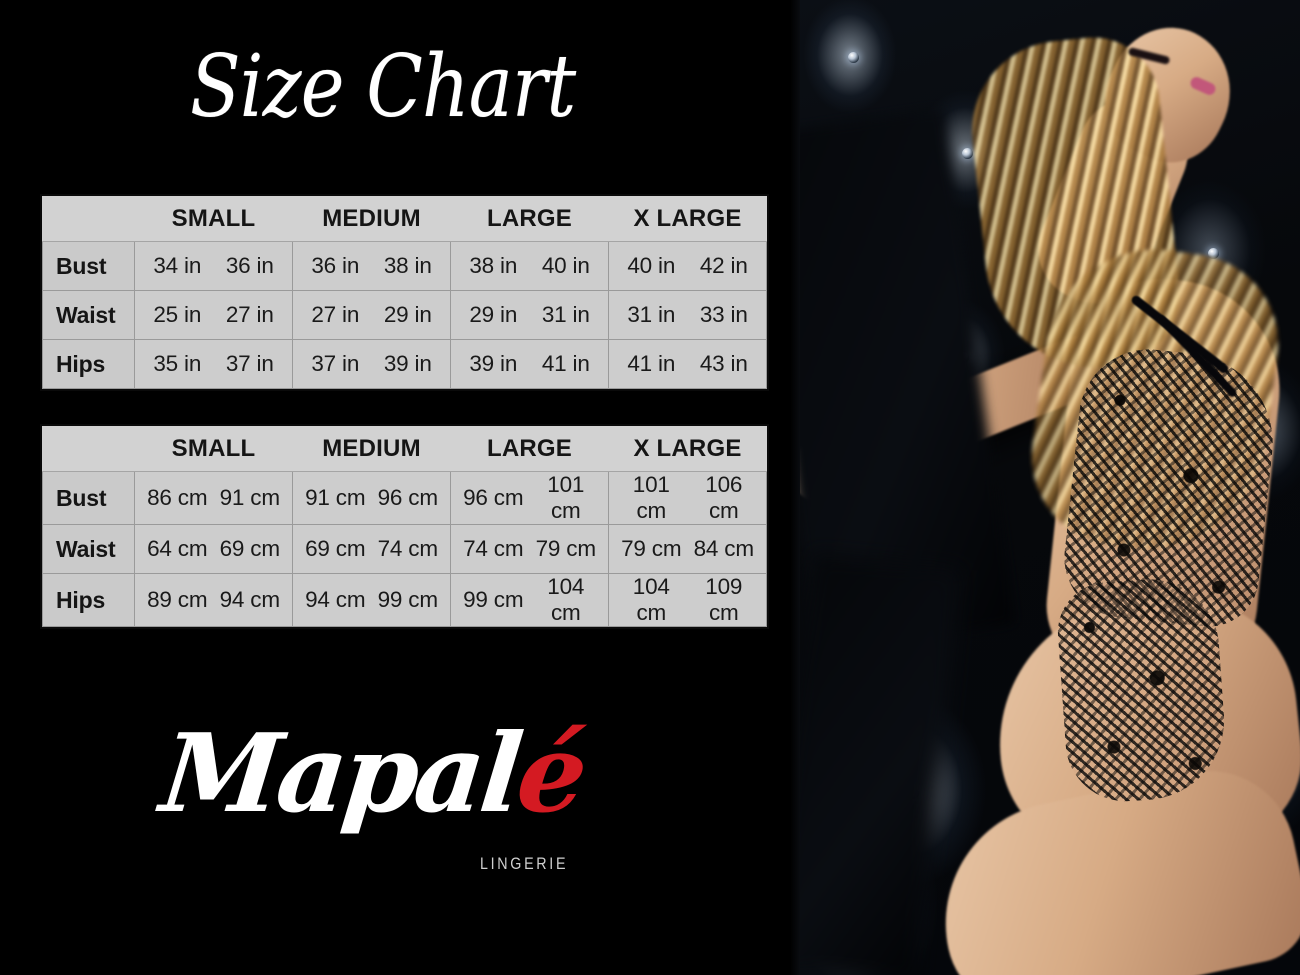 The image size is (1300, 975). I want to click on value-min: 38 in, so click(493, 265).